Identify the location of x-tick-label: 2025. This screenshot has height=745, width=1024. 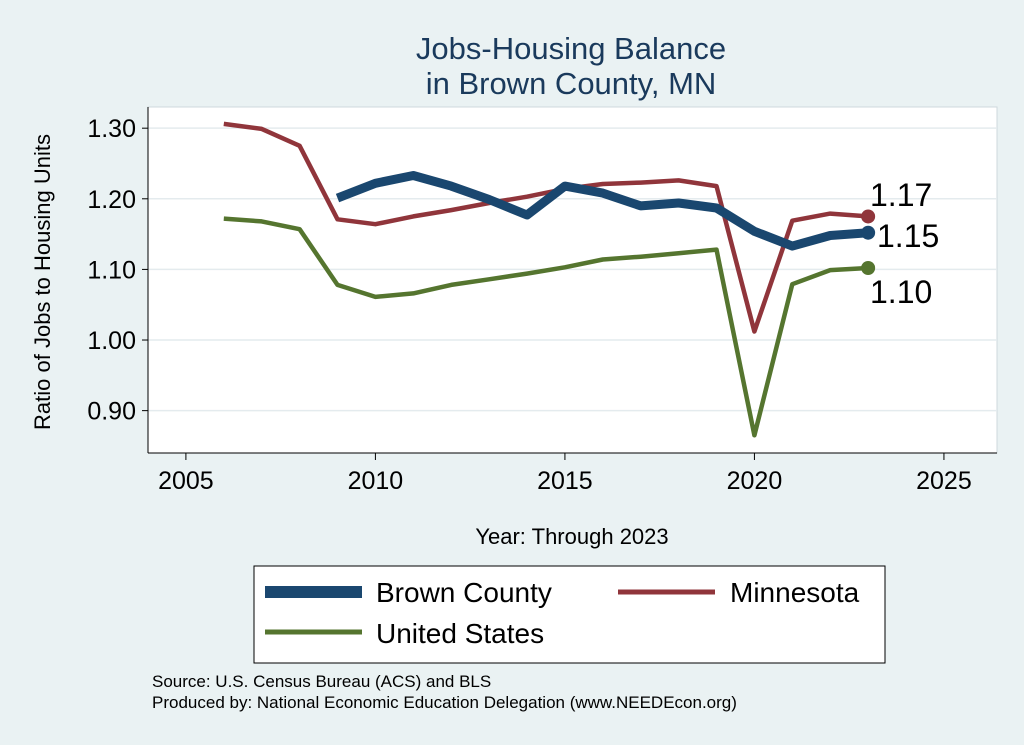
(944, 481).